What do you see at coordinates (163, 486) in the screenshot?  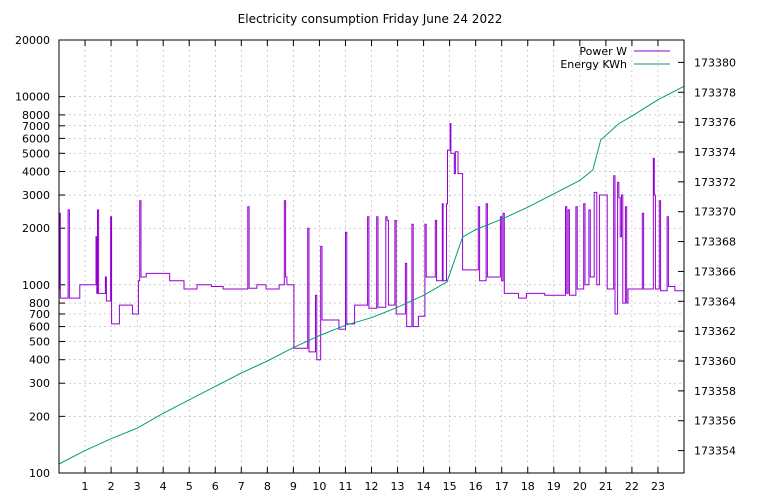 I see `x-tick-label: 4` at bounding box center [163, 486].